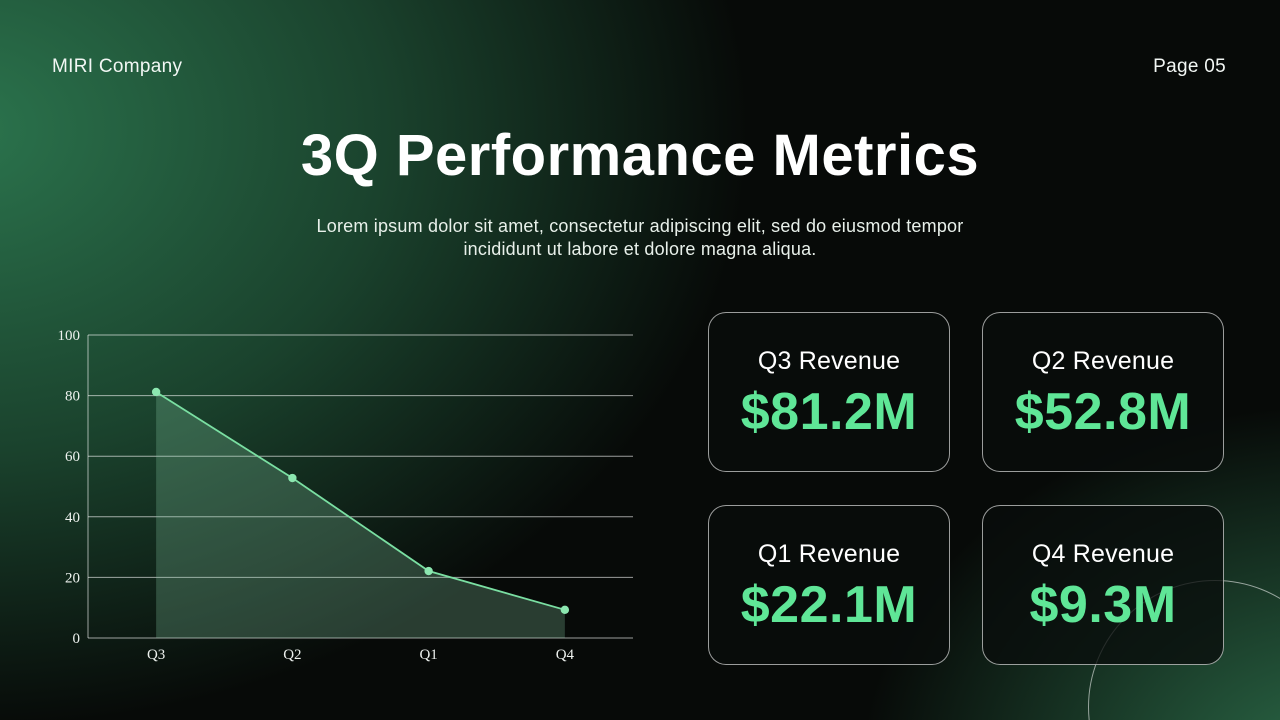 This screenshot has height=720, width=1280. I want to click on x-tick-label: Q2, so click(292, 655).